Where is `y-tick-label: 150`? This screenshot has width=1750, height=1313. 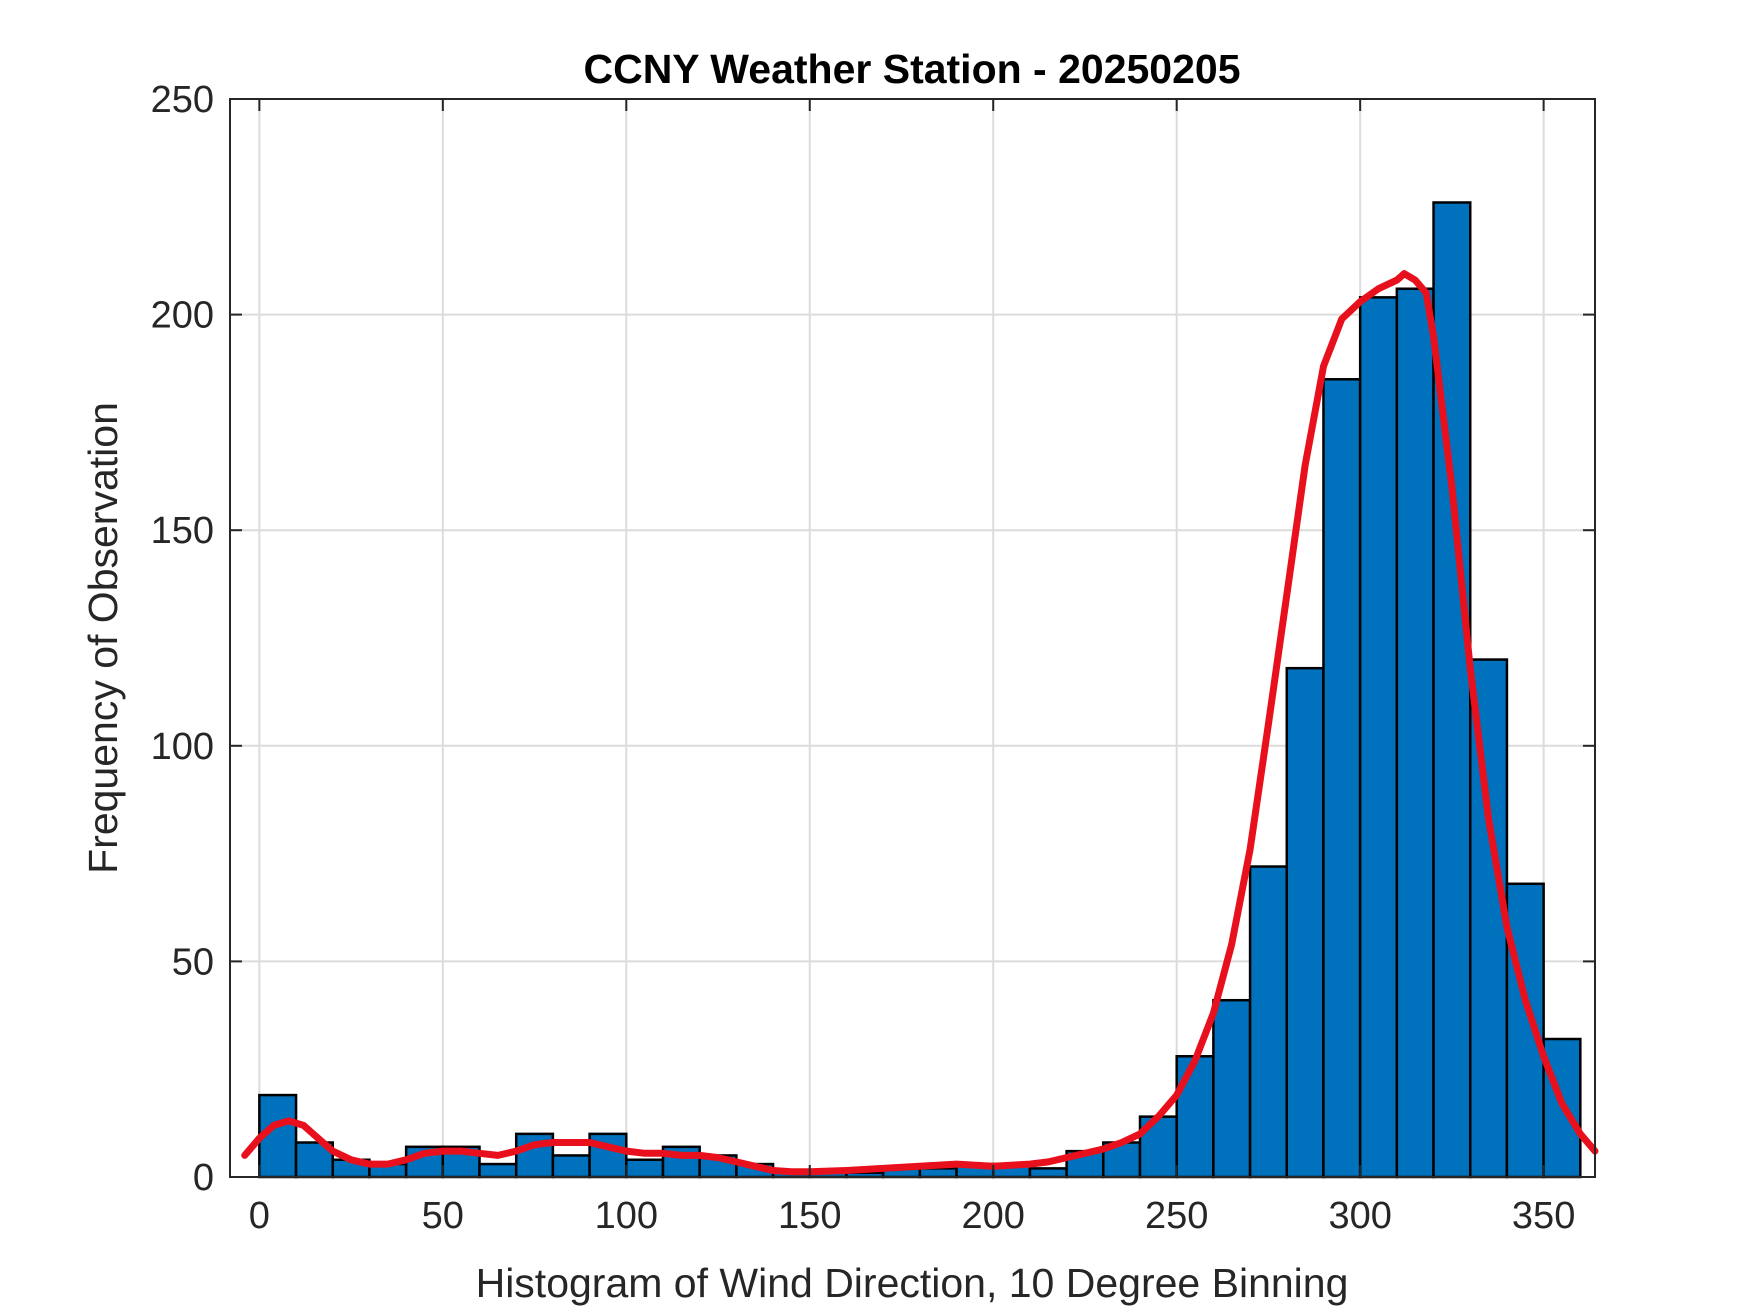
y-tick-label: 150 is located at coordinates (182, 531).